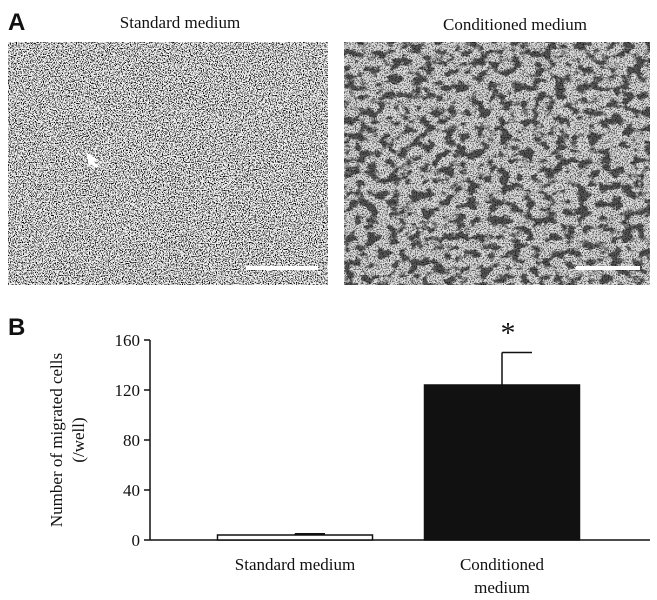 The width and height of the screenshot is (657, 600). Describe the element at coordinates (515, 24) in the screenshot. I see `image-title: Conditioned medium` at that location.